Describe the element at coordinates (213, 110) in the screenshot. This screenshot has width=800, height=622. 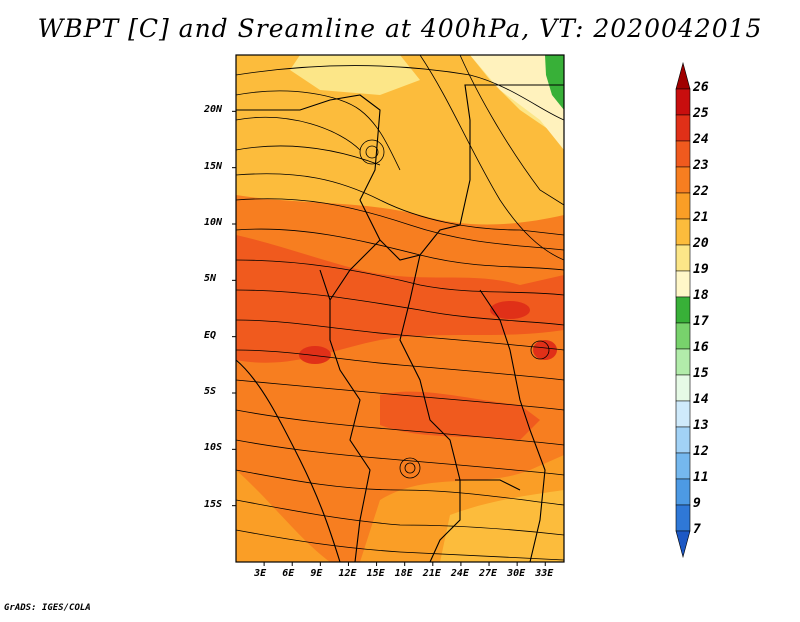
I see `y-tick-label: 20N` at that location.